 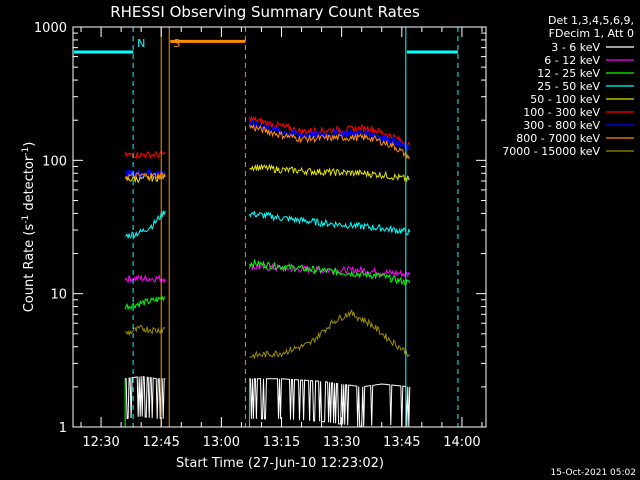 I want to click on marker-label-s: S, so click(x=176, y=43).